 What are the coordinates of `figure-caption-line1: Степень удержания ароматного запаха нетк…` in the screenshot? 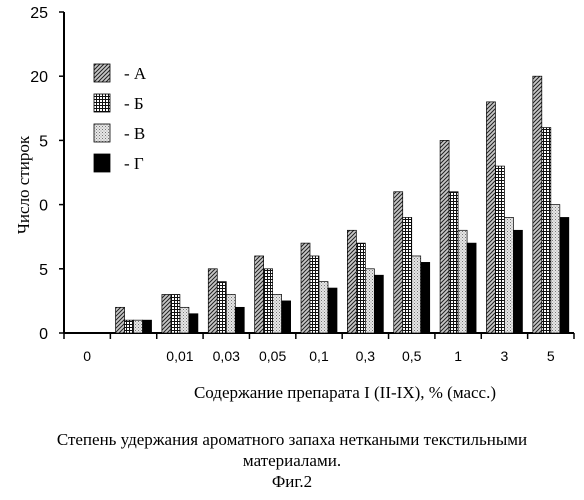 It's located at (292, 440).